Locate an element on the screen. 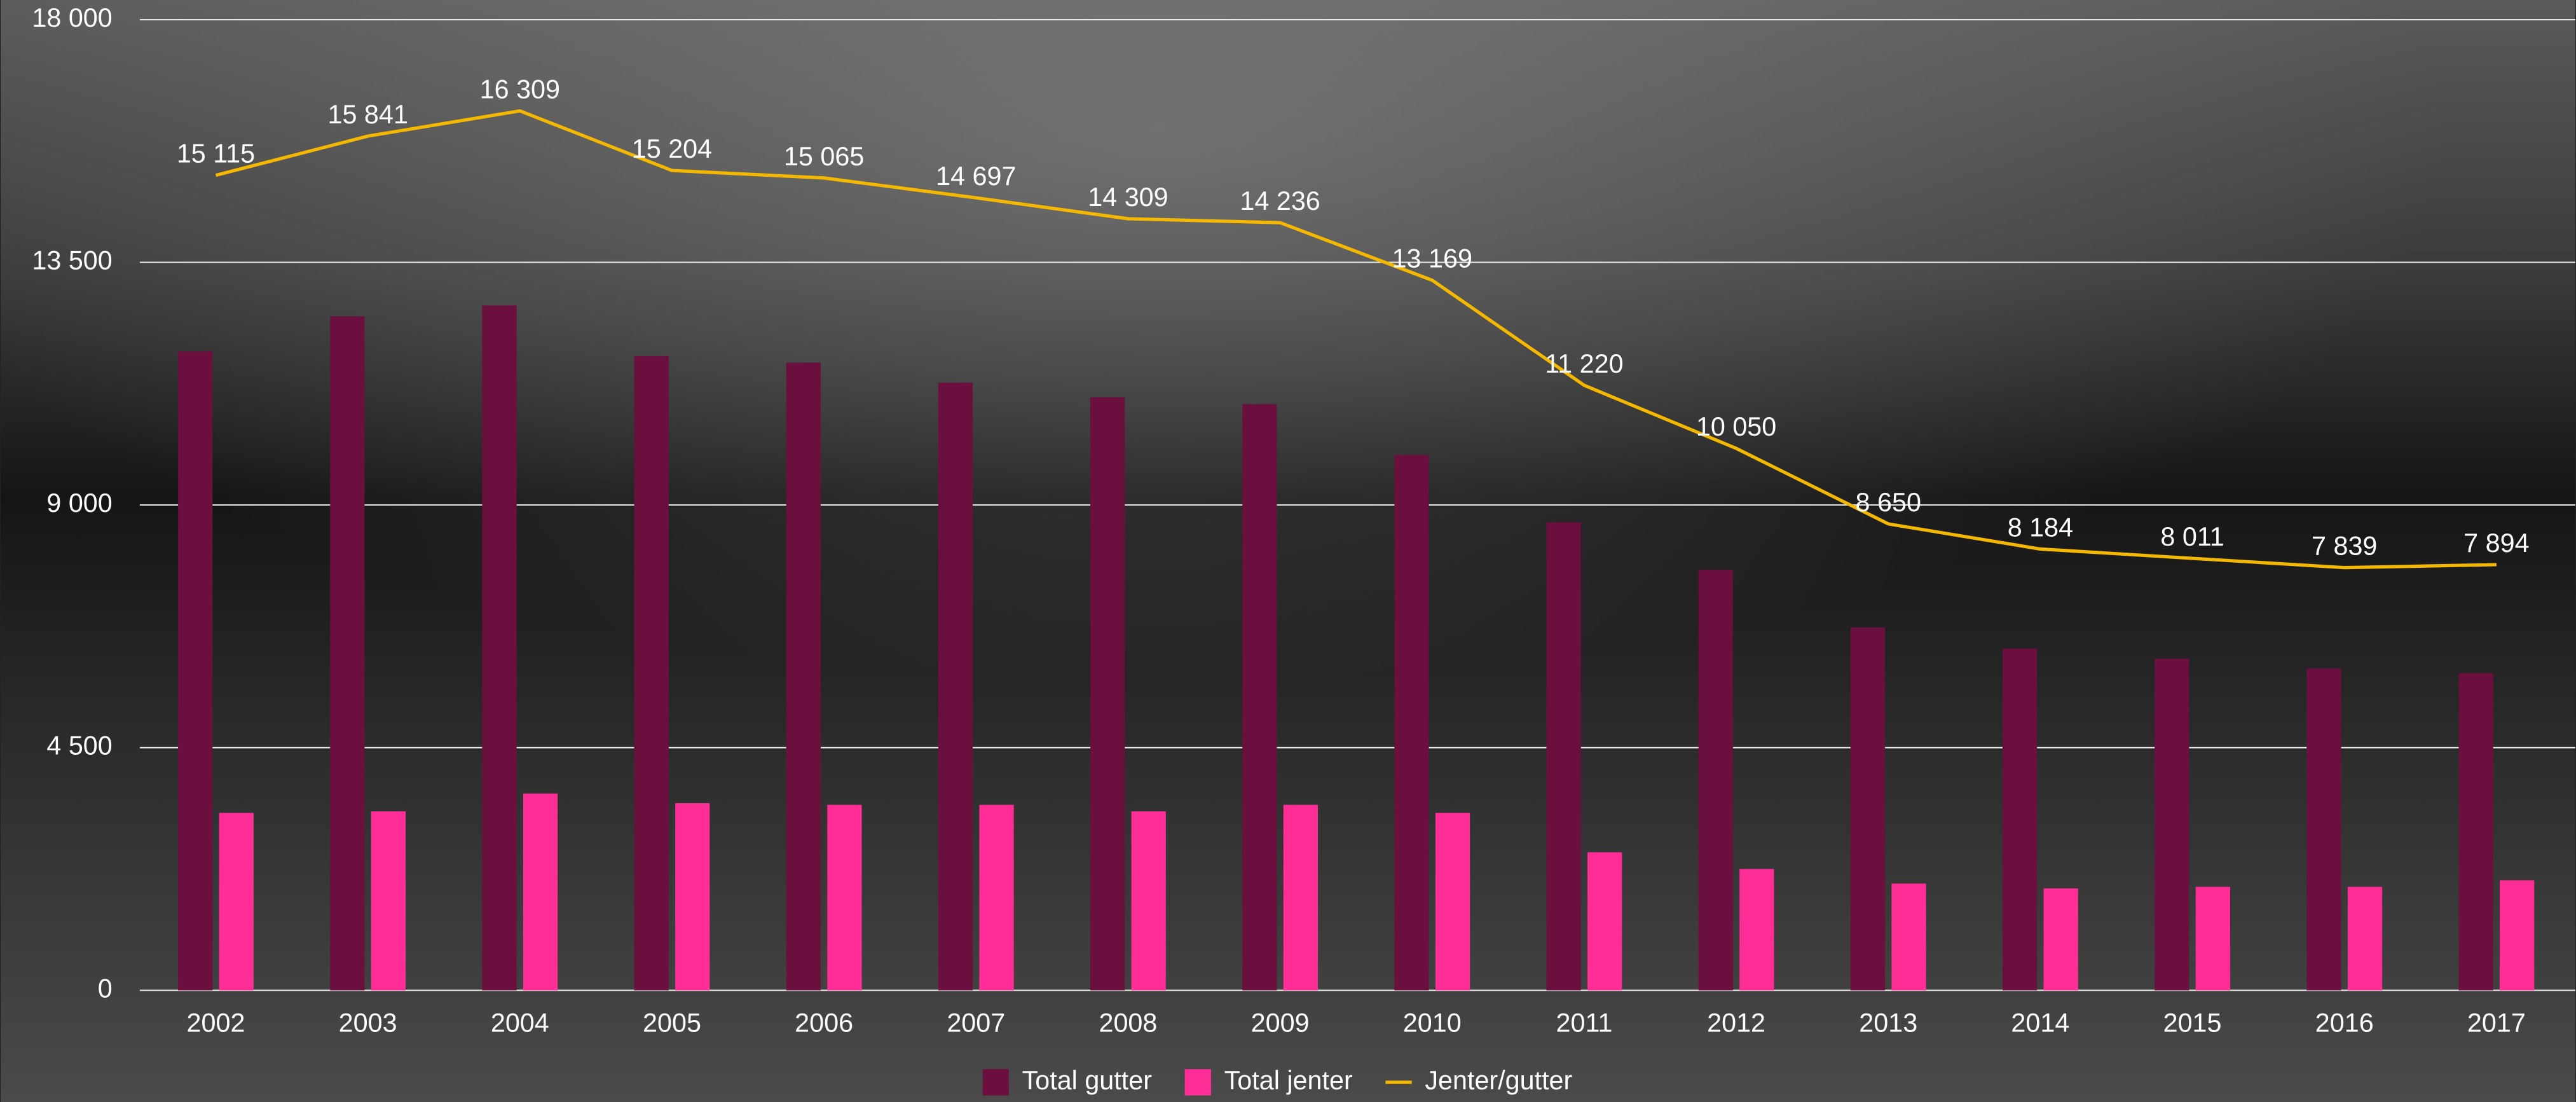 The height and width of the screenshot is (1102, 2576). x-tick-label: 2013 is located at coordinates (1888, 1023).